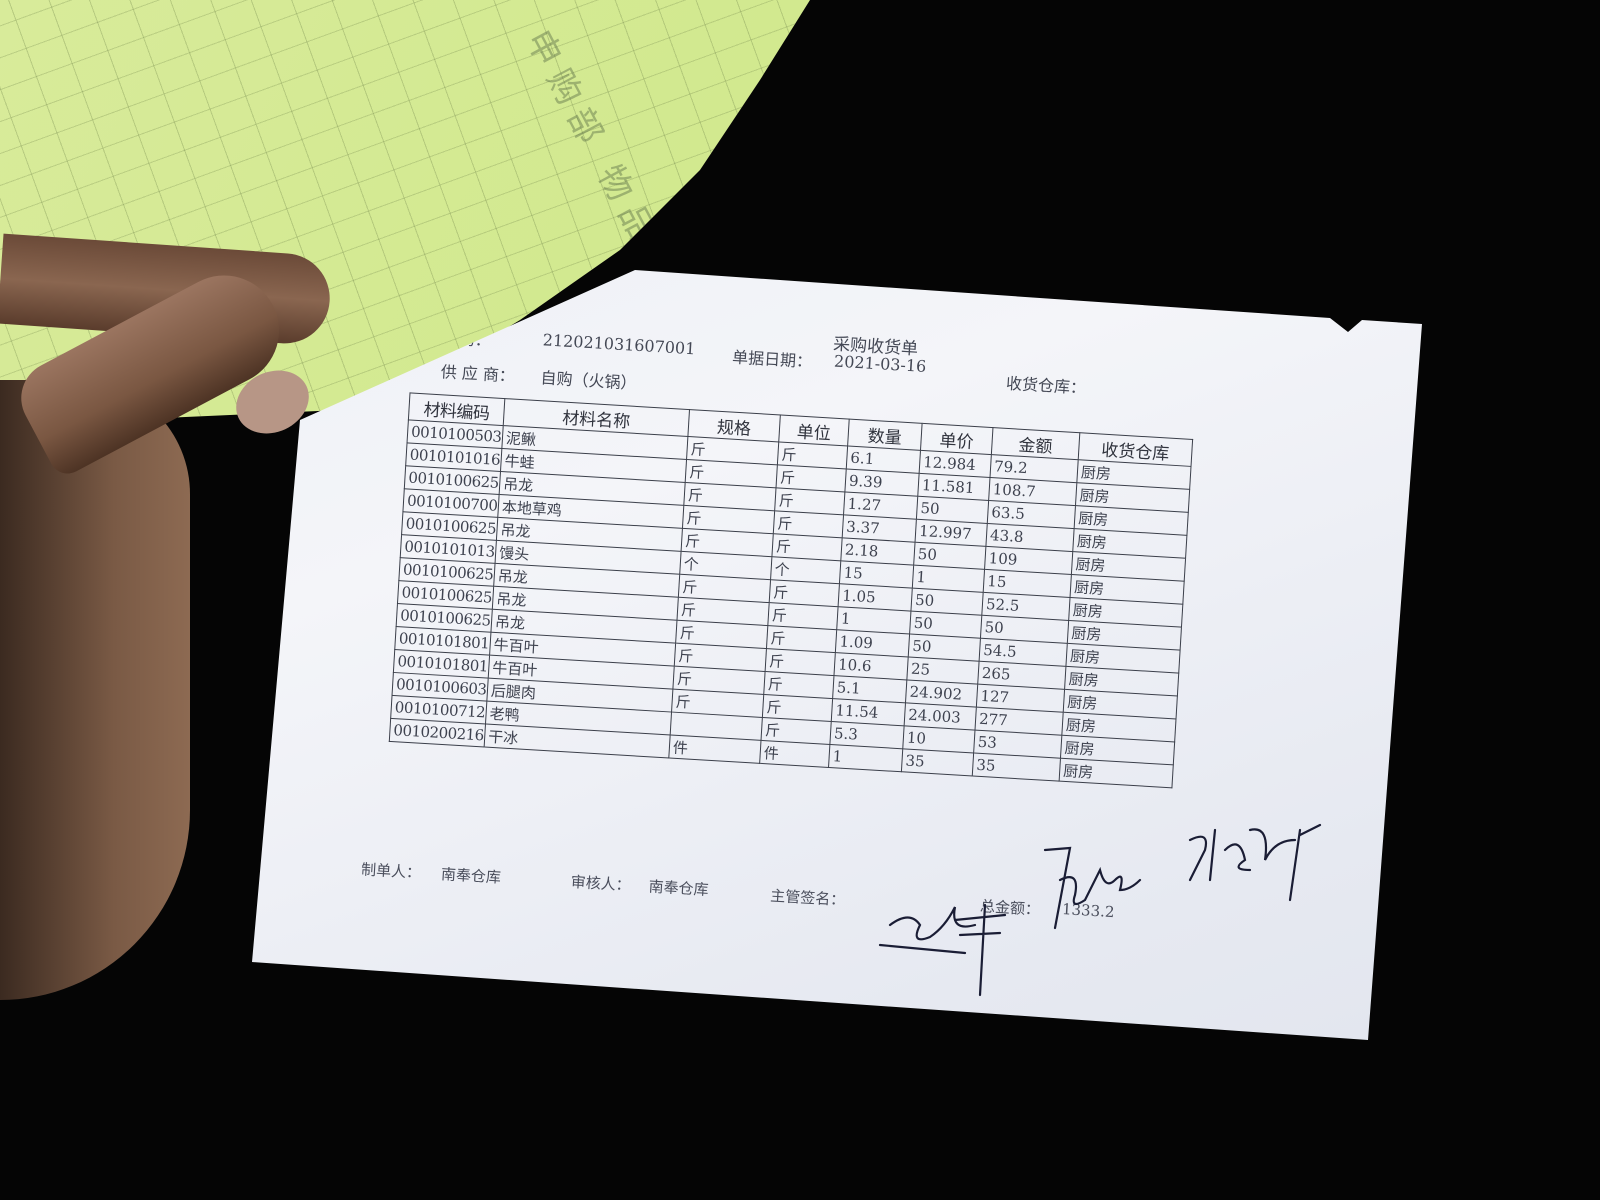 The image size is (1600, 1200). What do you see at coordinates (942, 950) in the screenshot?
I see `supervisor-signature` at bounding box center [942, 950].